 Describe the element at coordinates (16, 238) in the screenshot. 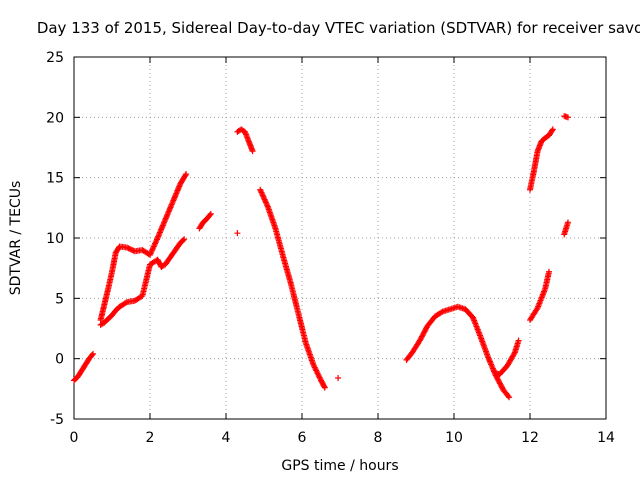

I see `y-axis-label: SDTVAR / TECUs` at that location.